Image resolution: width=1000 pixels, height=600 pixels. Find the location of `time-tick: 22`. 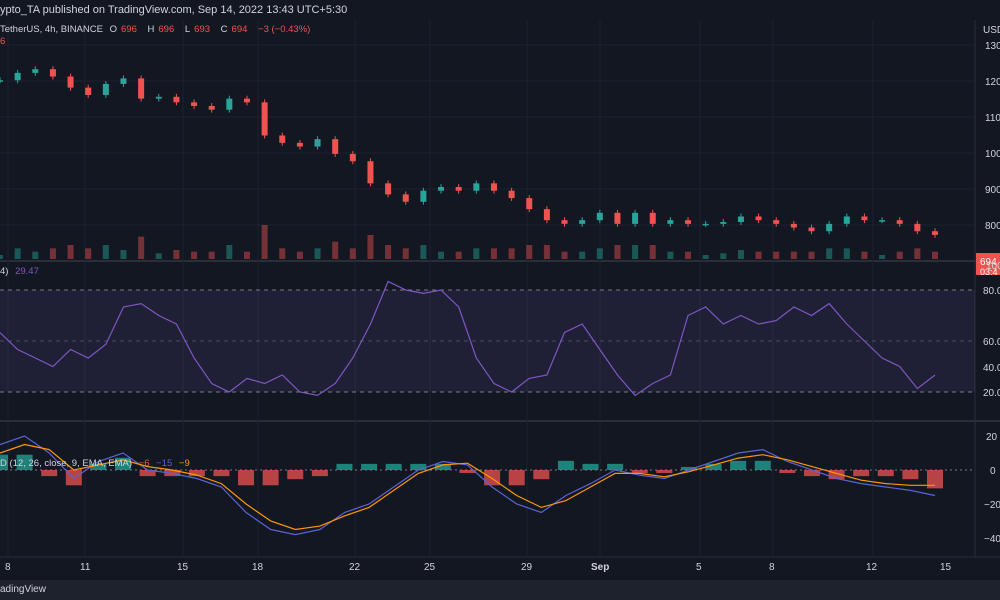

time-tick: 22 is located at coordinates (355, 567).